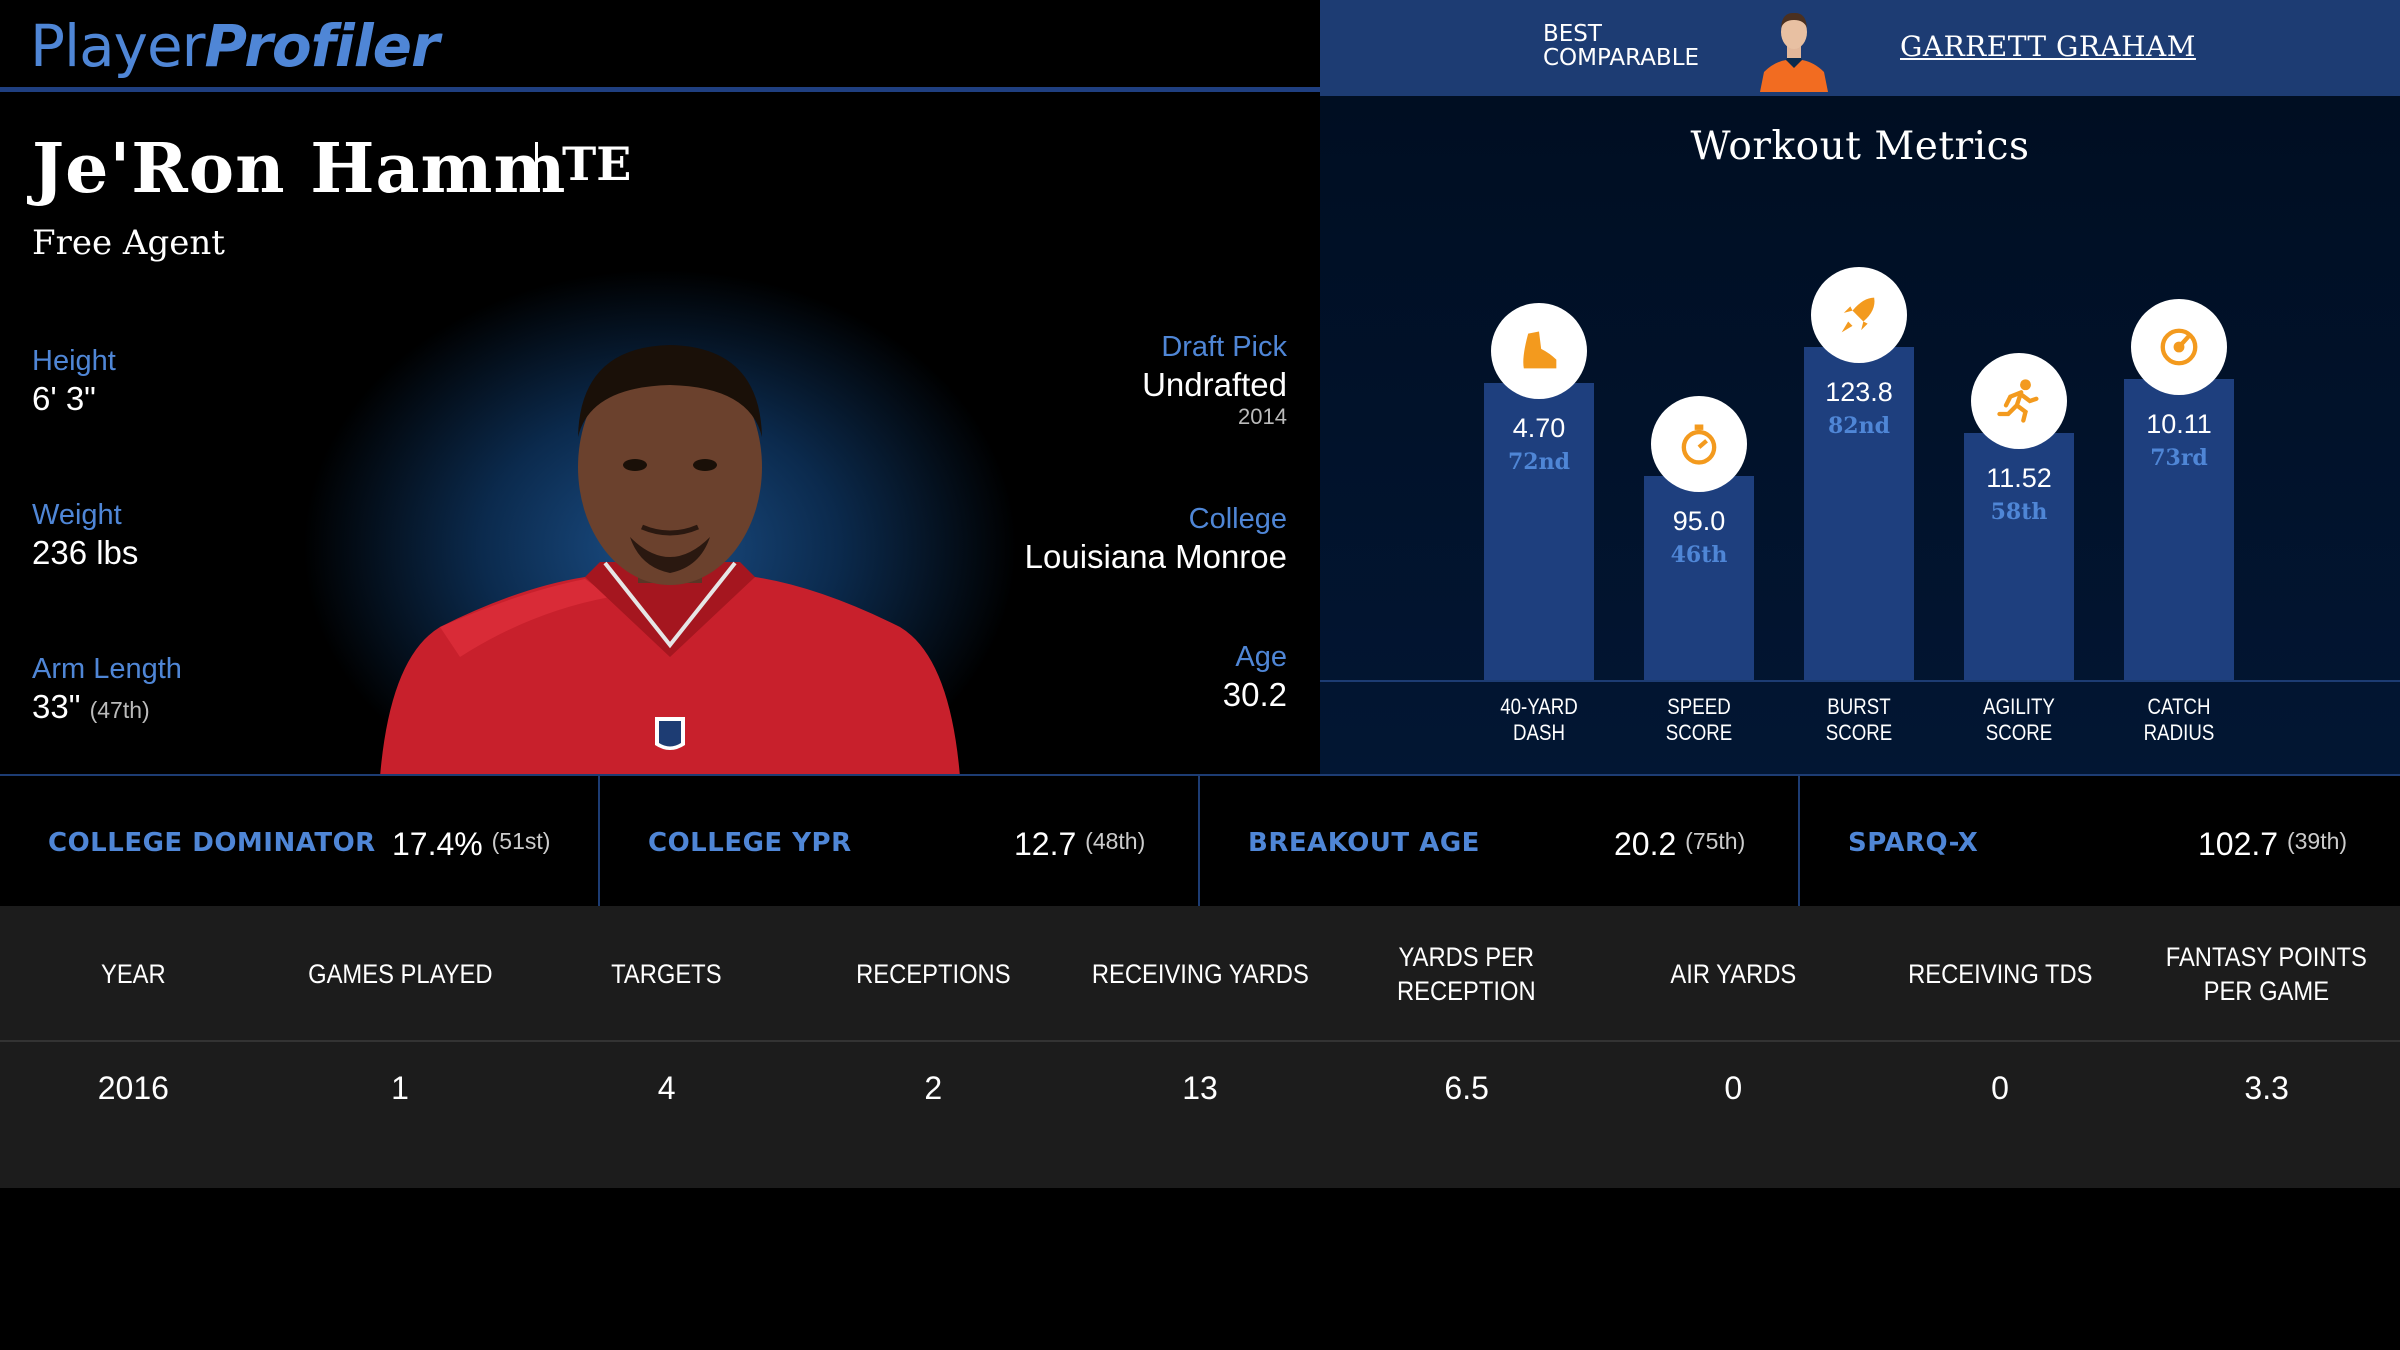 Image resolution: width=2400 pixels, height=1350 pixels. Describe the element at coordinates (1539, 351) in the screenshot. I see `shoe-icon` at that location.